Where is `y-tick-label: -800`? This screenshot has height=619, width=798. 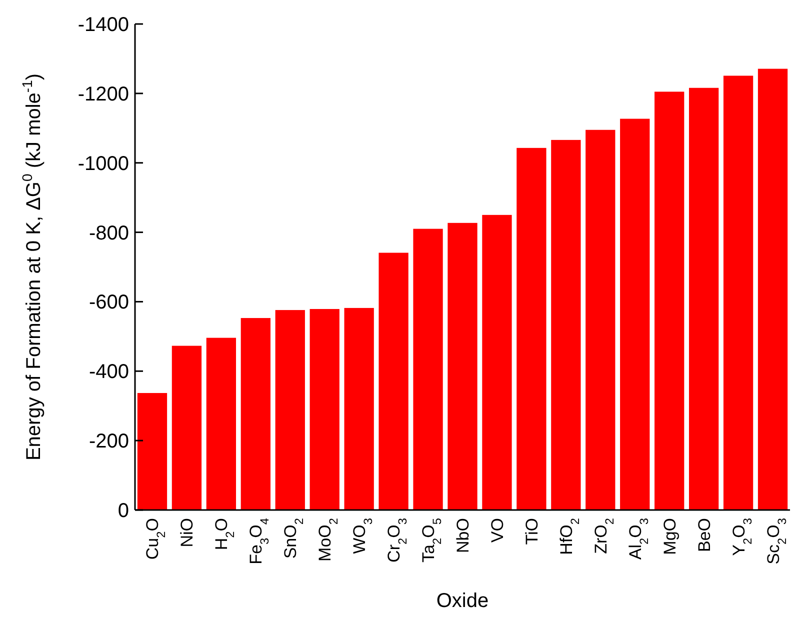
y-tick-label: -800 is located at coordinates (108, 233).